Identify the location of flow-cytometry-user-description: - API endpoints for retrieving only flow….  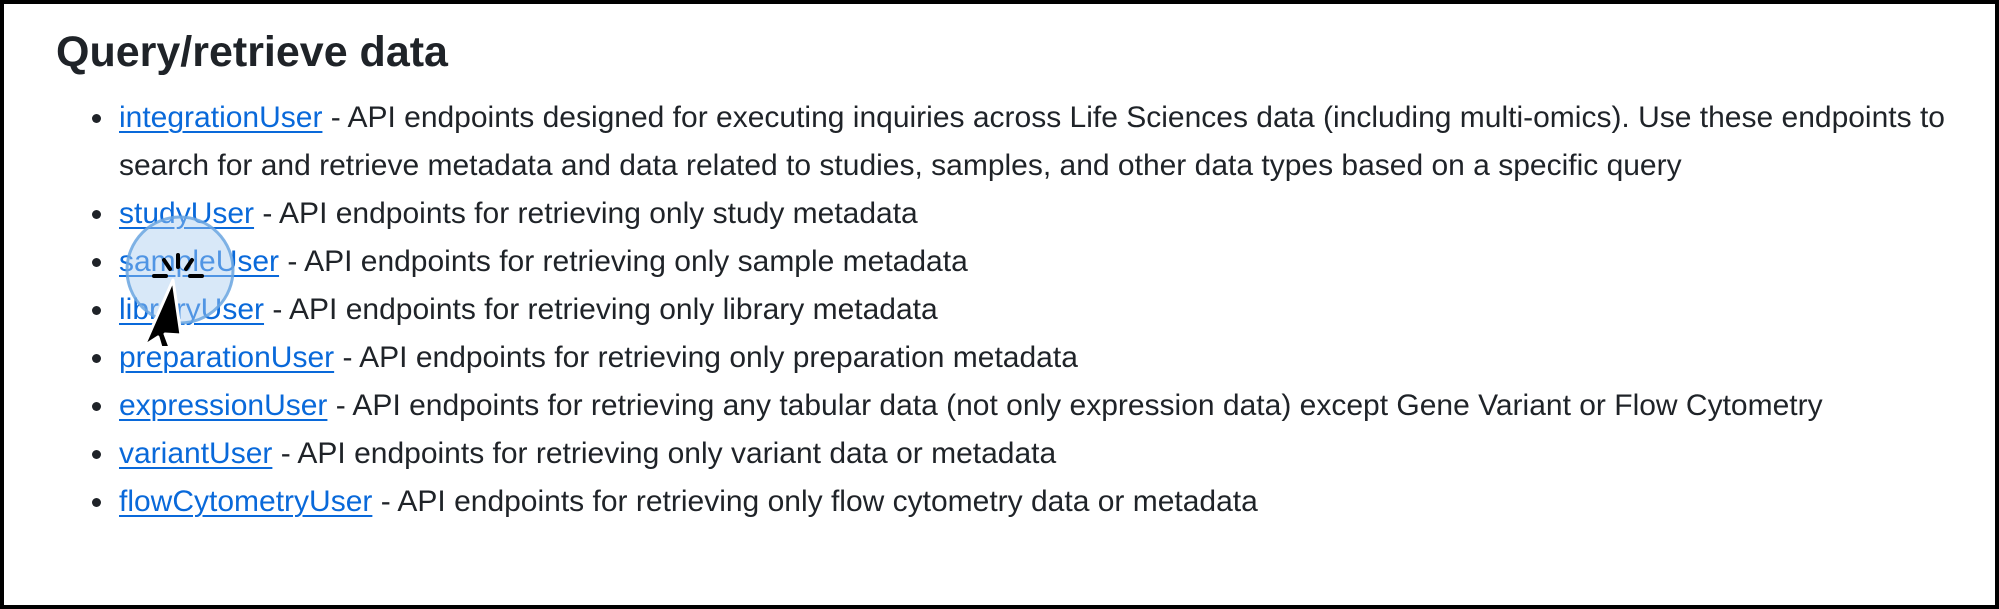
(815, 501).